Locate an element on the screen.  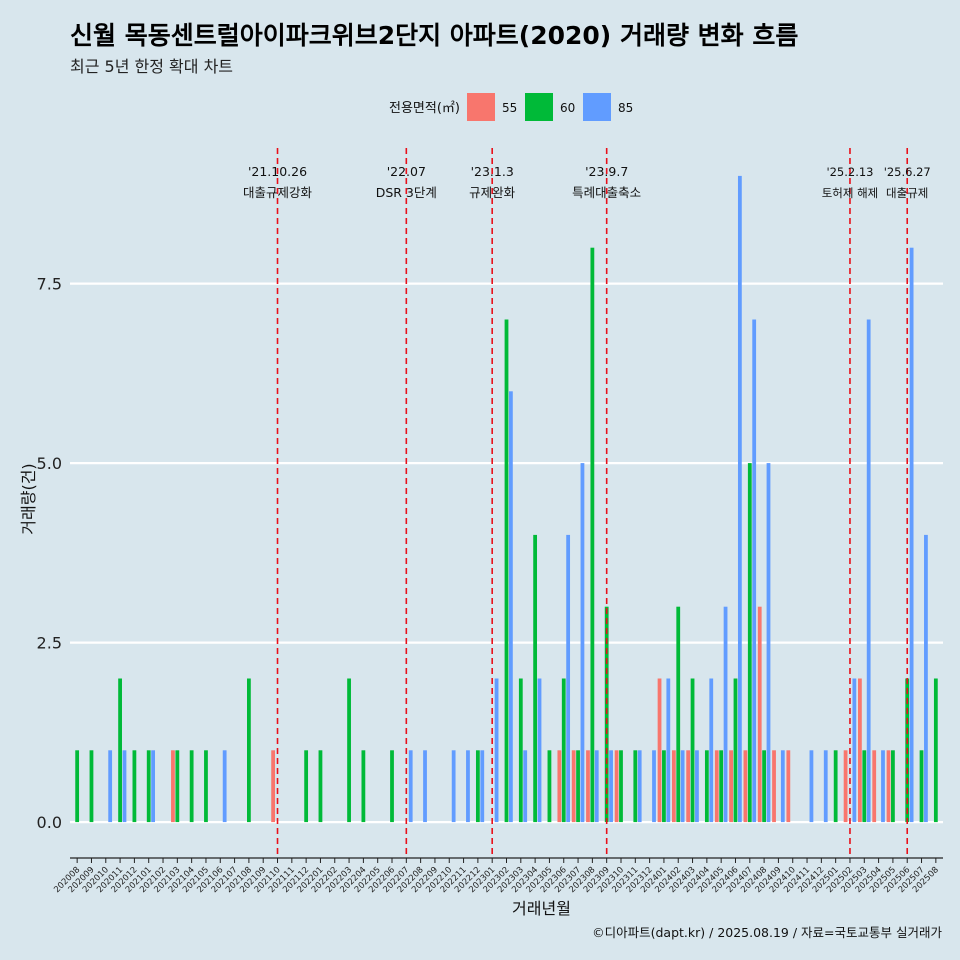
x-axis-title: 거래년월 is located at coordinates (541, 908).